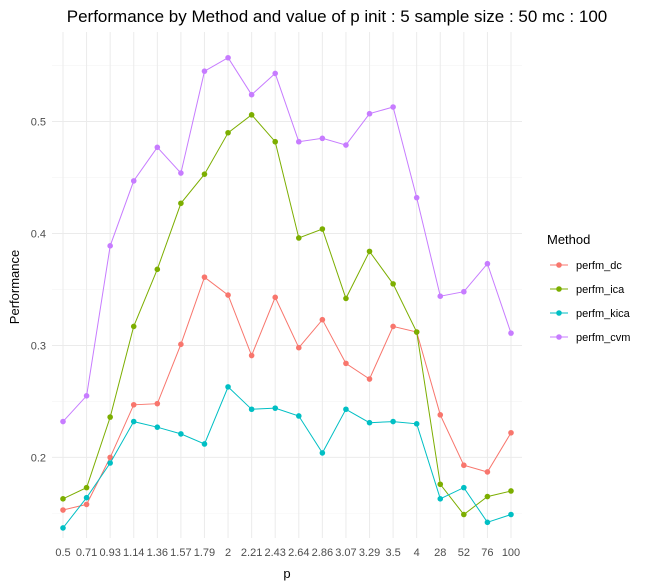 The height and width of the screenshot is (587, 650). Describe the element at coordinates (62, 553) in the screenshot. I see `x-tick-label: 0.5` at that location.